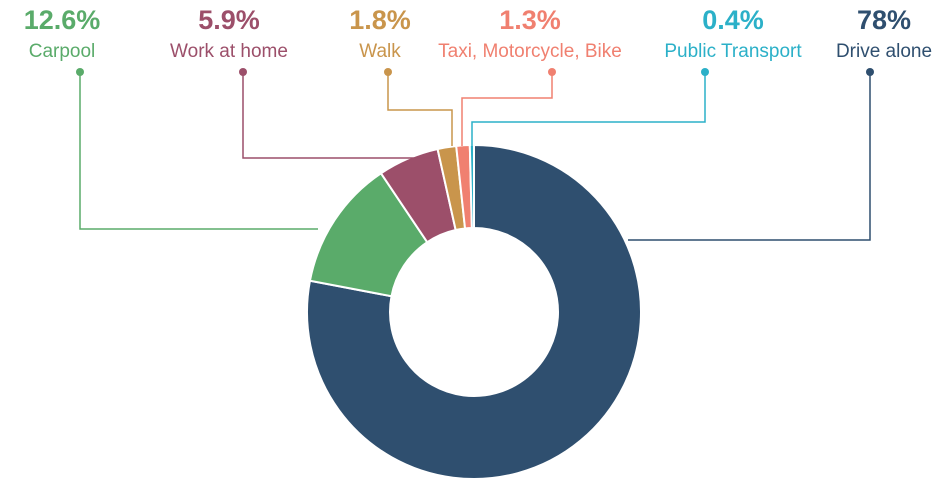  What do you see at coordinates (62, 20) in the screenshot?
I see `value-label: 12.6%` at bounding box center [62, 20].